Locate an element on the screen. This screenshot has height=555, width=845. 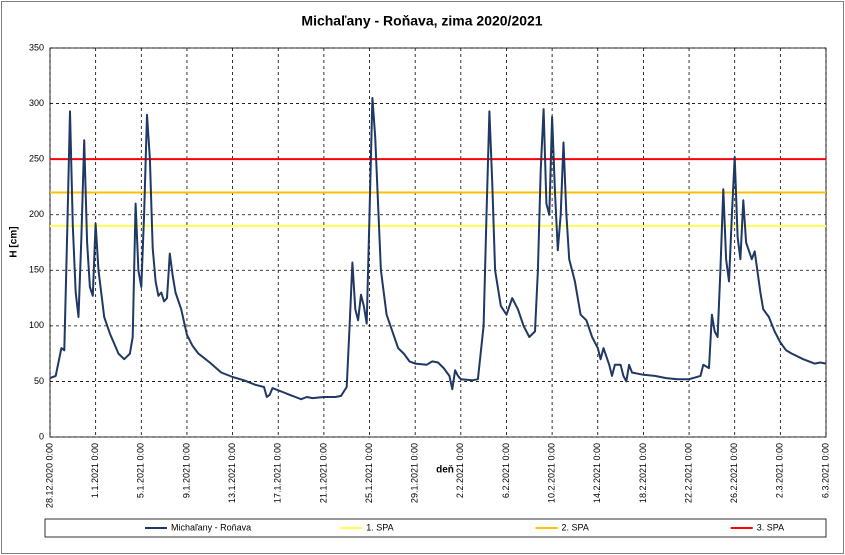
chart-title: Michaľany - Roňava, zima 2020/2021 is located at coordinates (421, 21).